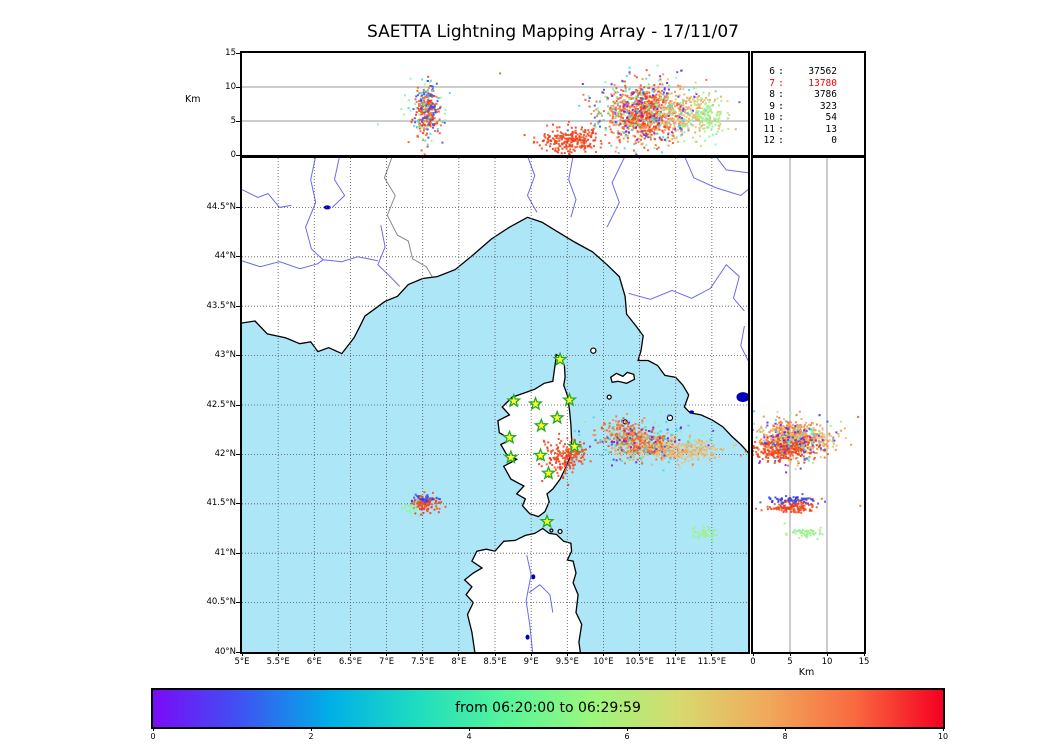  What do you see at coordinates (808, 107) in the screenshot?
I see `stats-row: 9:323` at bounding box center [808, 107].